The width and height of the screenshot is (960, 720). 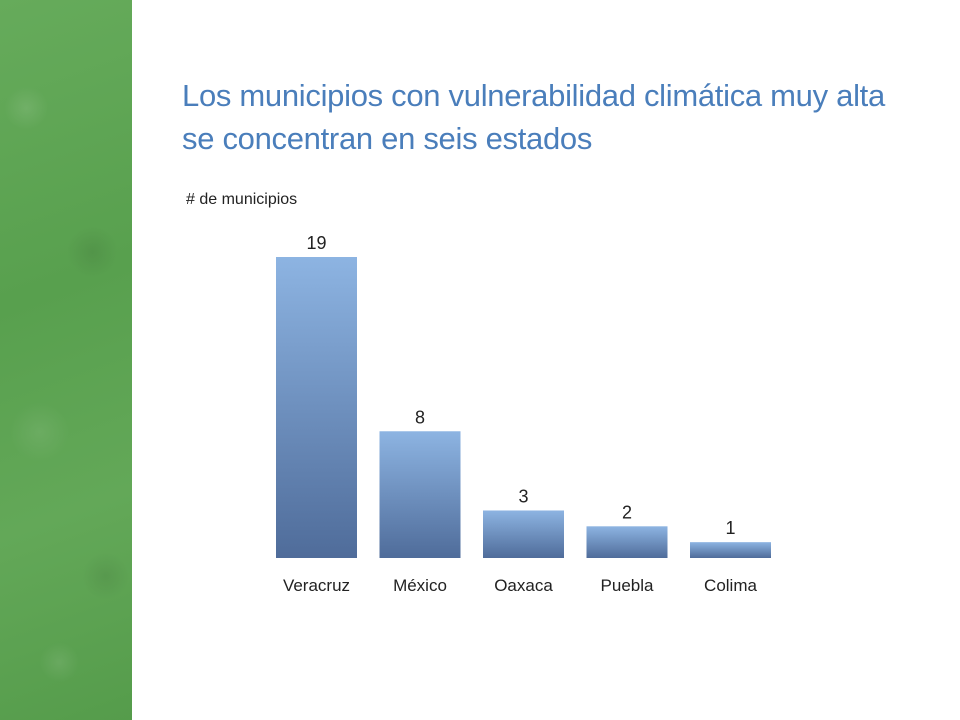 I want to click on category-tick-label: Veracruz, so click(x=316, y=585).